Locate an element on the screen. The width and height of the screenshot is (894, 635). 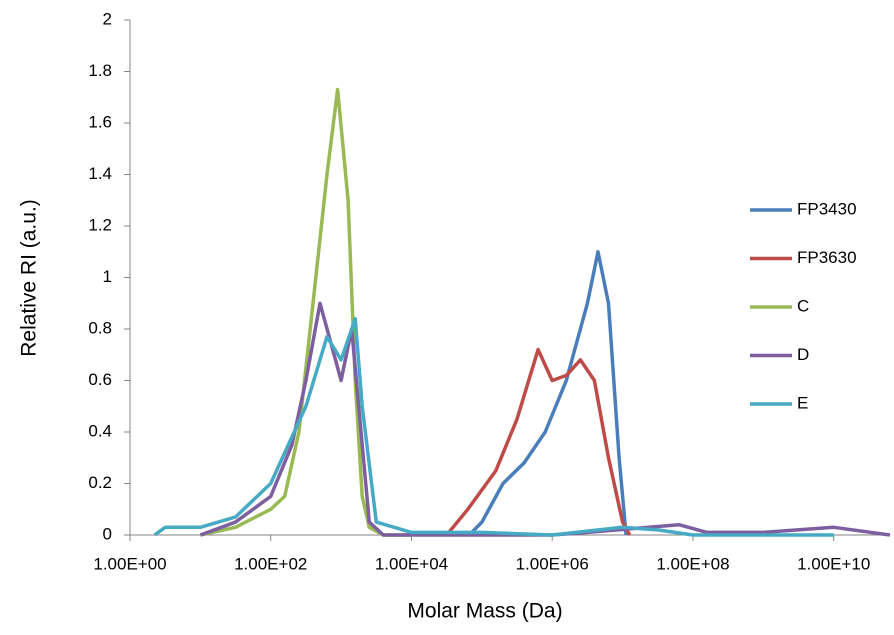
legend-label: FP3430 is located at coordinates (827, 208).